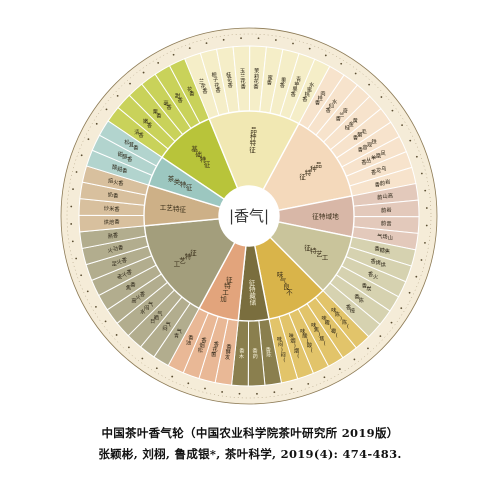  What do you see at coordinates (368, 160) in the screenshot?
I see `svg-text: 丛` at bounding box center [368, 160].